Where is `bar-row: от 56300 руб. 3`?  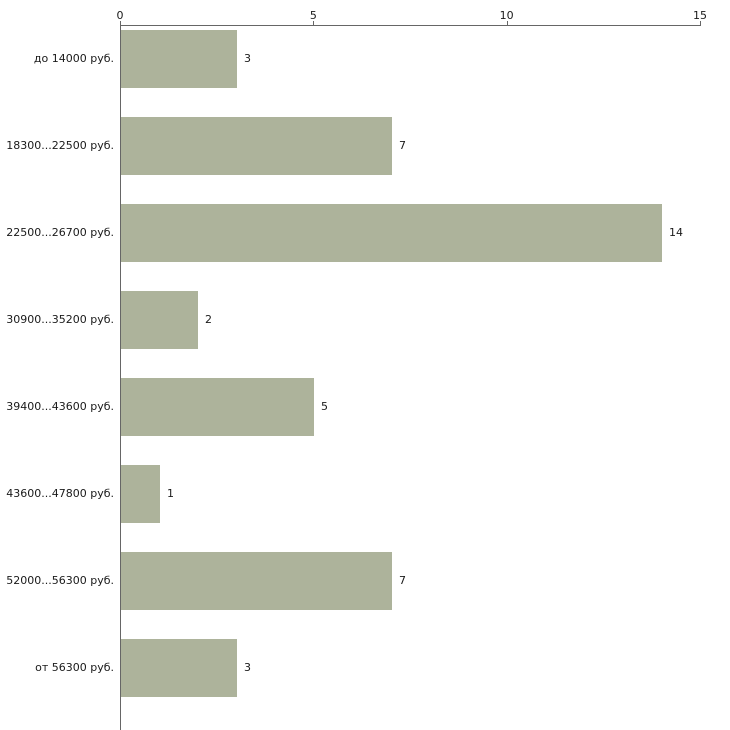 bar-row: от 56300 руб. 3 is located at coordinates (365, 668).